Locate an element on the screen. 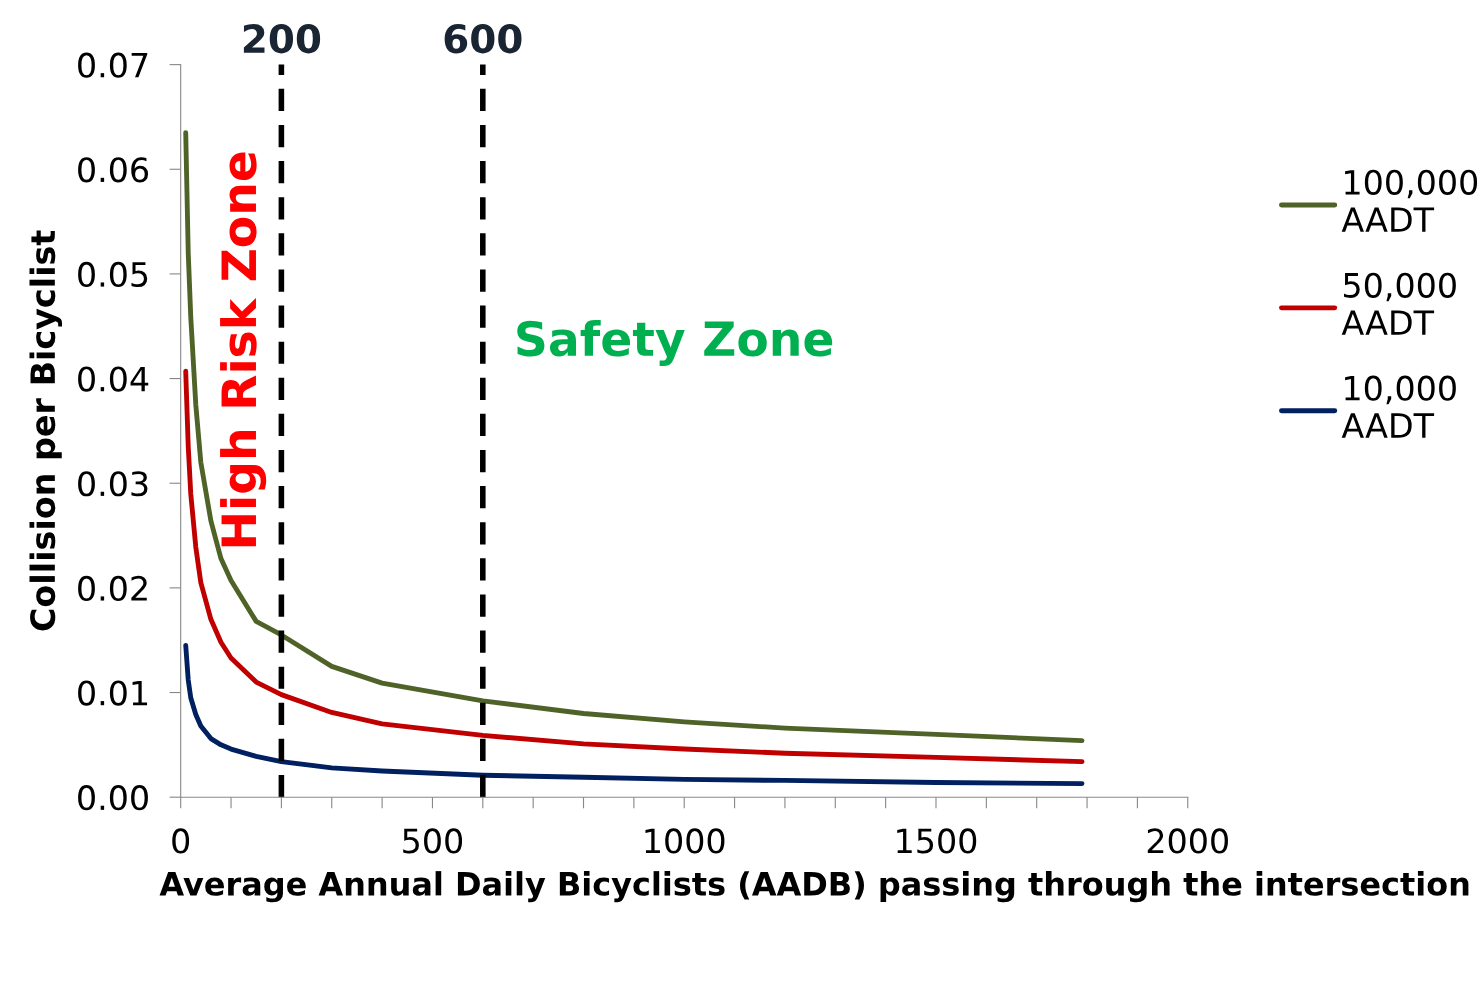 This screenshot has height=994, width=1481. line-series is located at coordinates (634, 715).